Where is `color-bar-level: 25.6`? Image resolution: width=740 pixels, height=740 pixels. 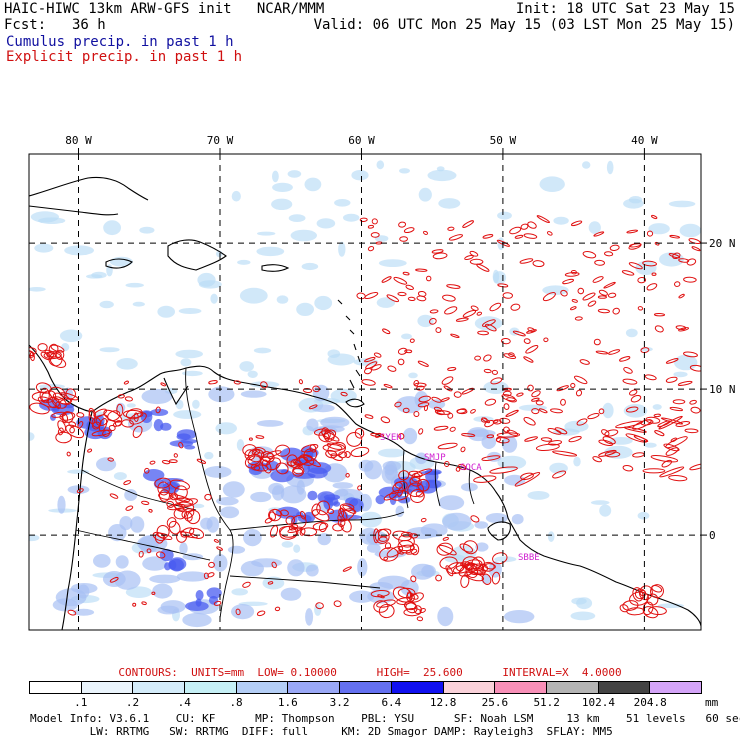 color-bar-level: 25.6 is located at coordinates (495, 702).